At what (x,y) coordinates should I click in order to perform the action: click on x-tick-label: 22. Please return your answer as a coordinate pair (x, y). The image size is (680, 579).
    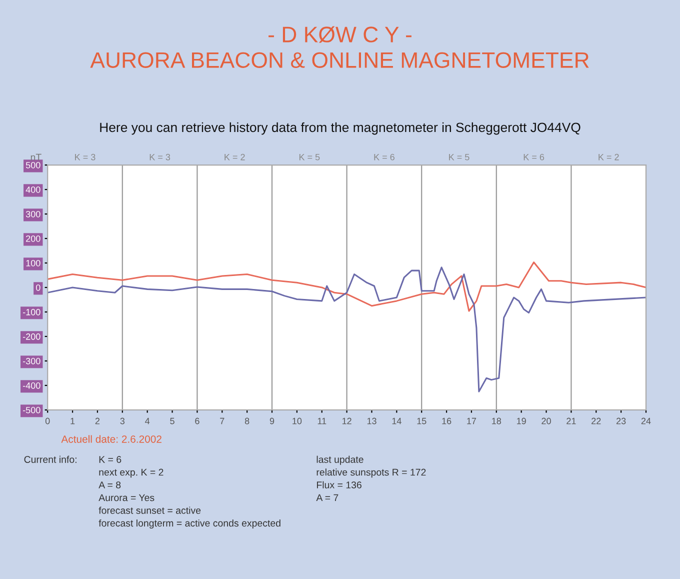
    Looking at the image, I should click on (596, 421).